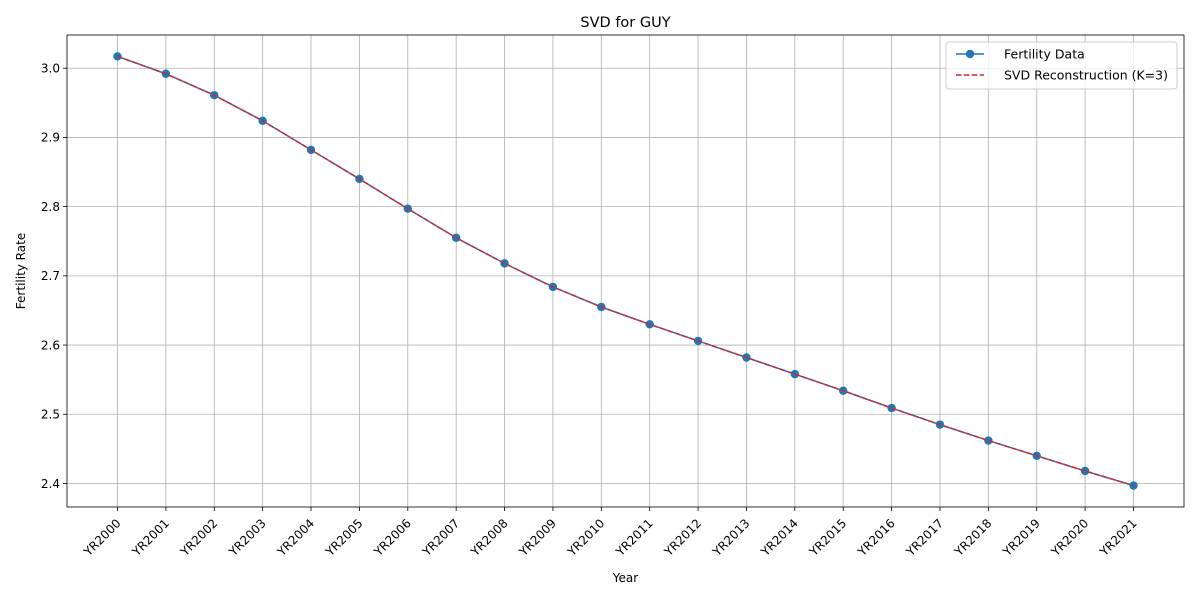 Image resolution: width=1200 pixels, height=600 pixels. Describe the element at coordinates (970, 54) in the screenshot. I see `legend-marker-icon` at that location.